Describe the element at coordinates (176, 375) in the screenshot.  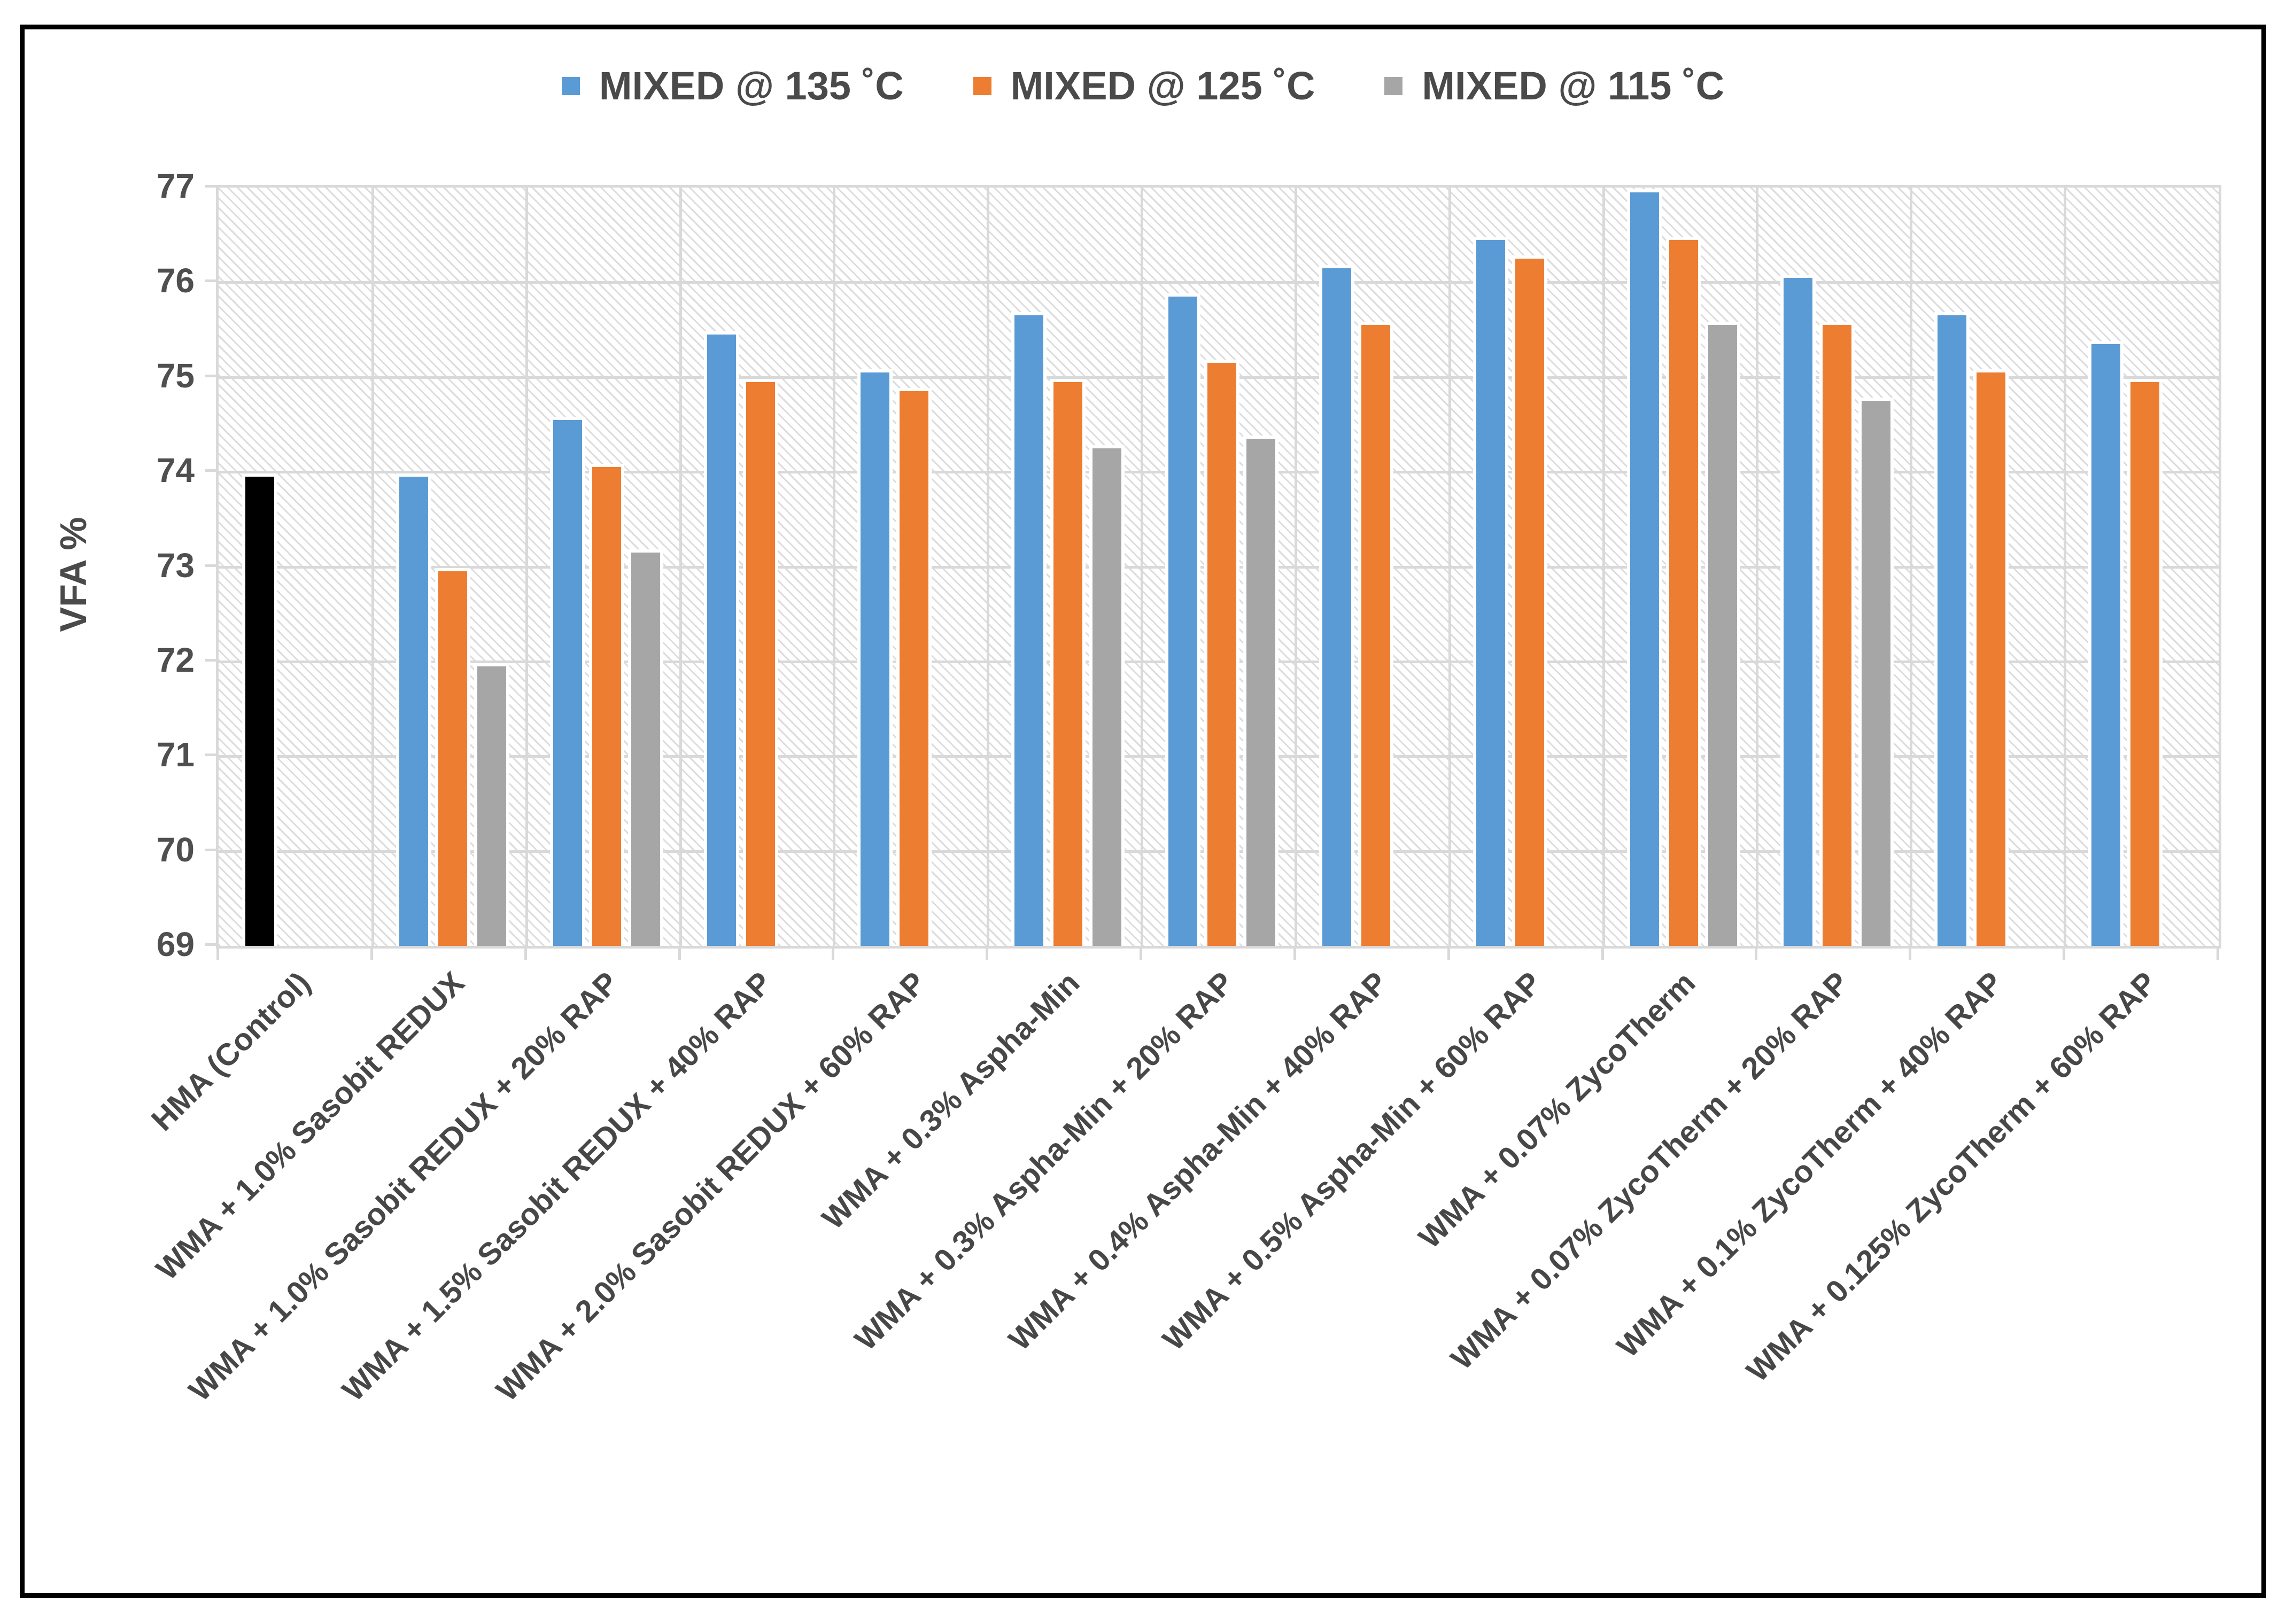
I see `y-tick-label: 75` at that location.